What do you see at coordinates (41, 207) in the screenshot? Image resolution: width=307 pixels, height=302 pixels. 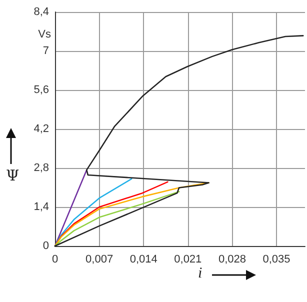 I see `y-tick-label: 1,4` at bounding box center [41, 207].